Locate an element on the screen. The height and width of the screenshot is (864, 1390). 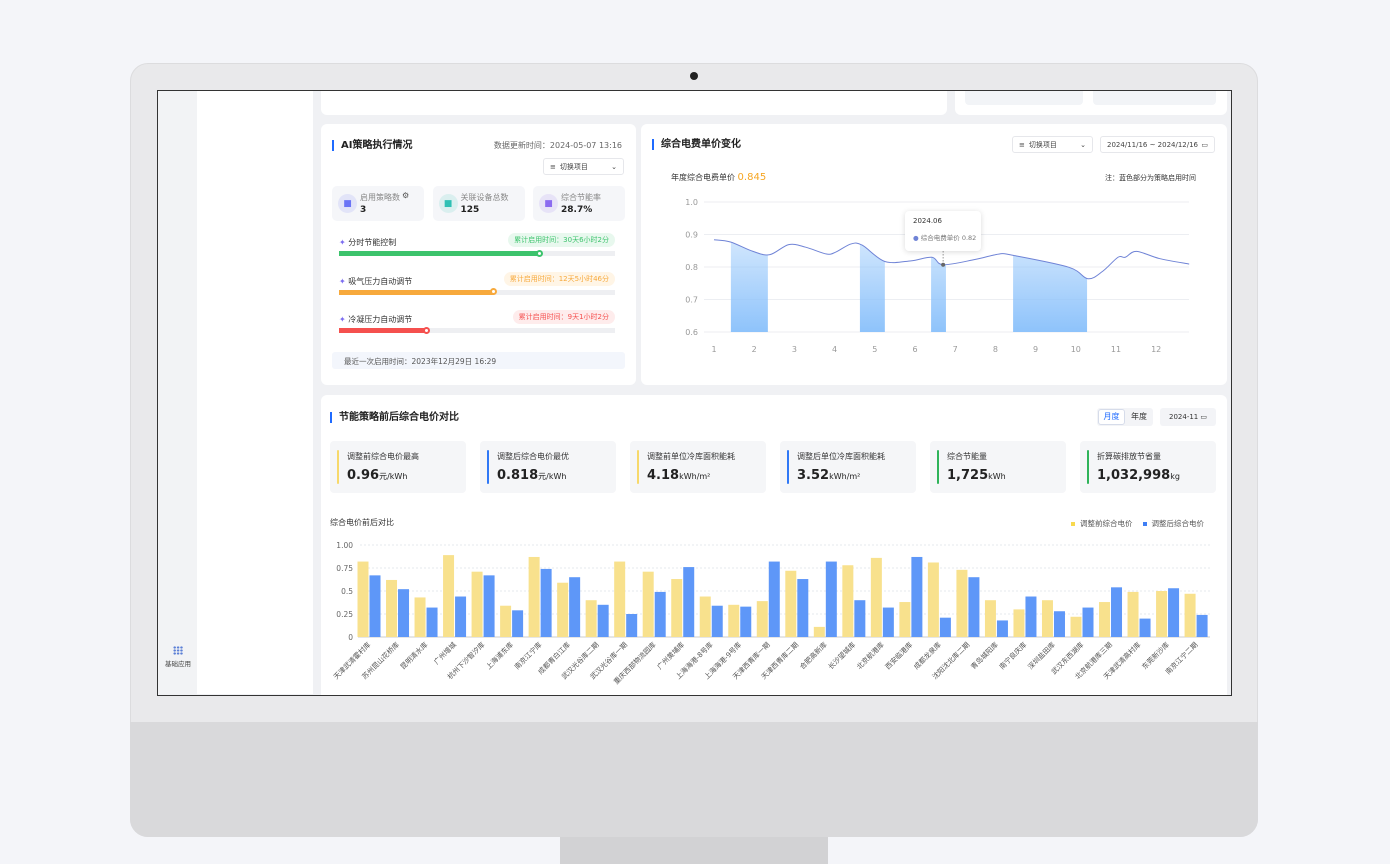
panel-title: 综合电费单价变化 is located at coordinates (696, 144).